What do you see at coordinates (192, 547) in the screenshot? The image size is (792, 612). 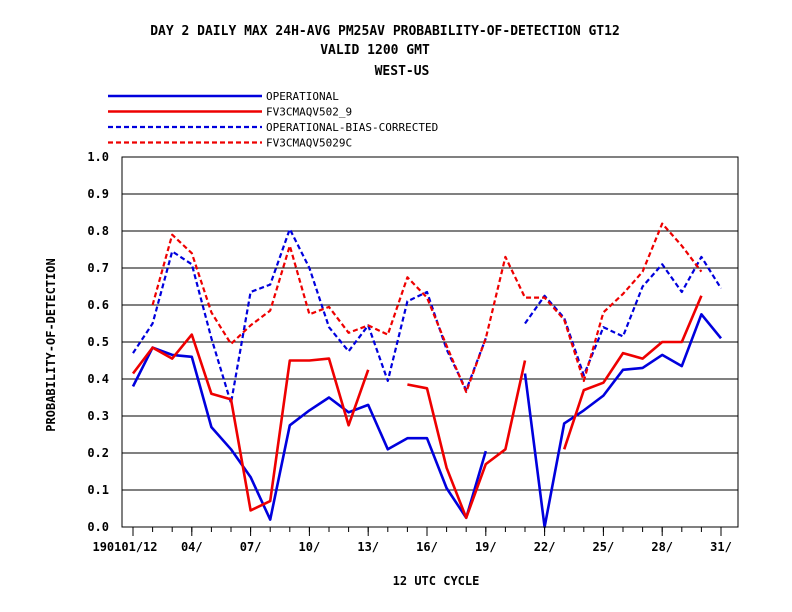 I see `x-tick-label: 04/` at bounding box center [192, 547].